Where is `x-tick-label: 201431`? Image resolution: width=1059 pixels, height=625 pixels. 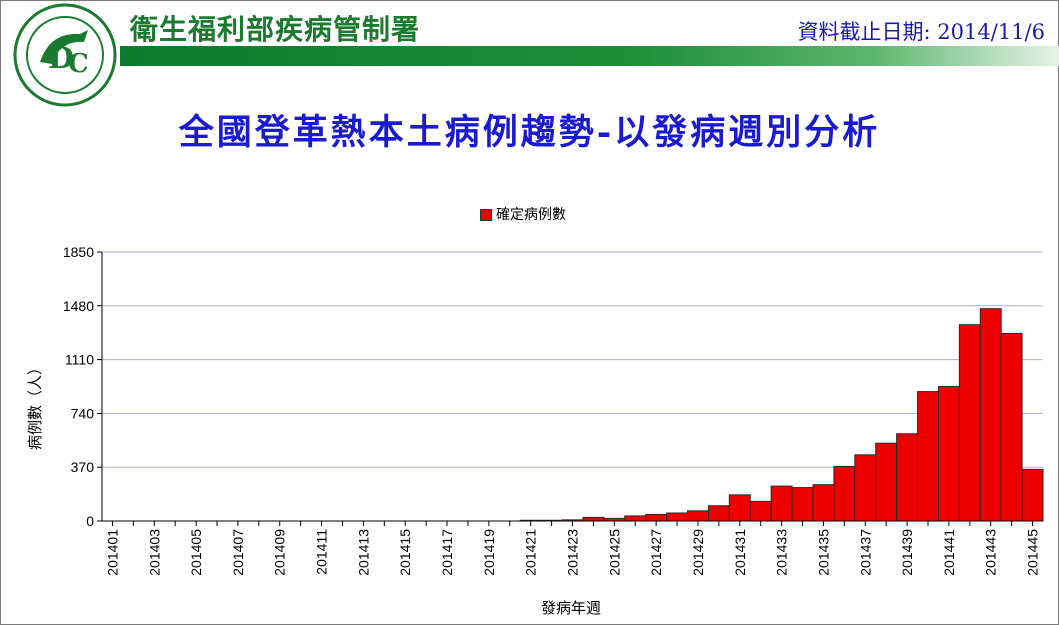
x-tick-label: 201431 is located at coordinates (740, 552).